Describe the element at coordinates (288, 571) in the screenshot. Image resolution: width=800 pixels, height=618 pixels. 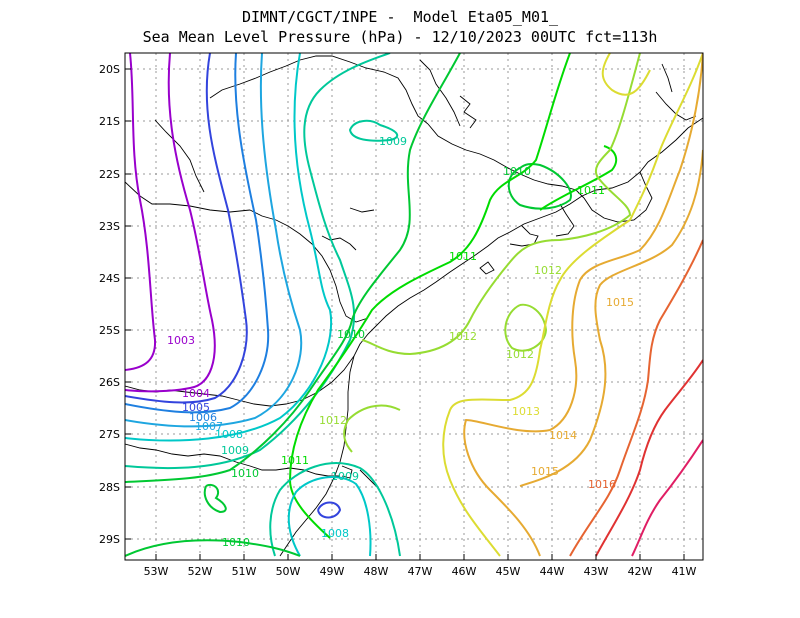
I see `lon-label: 50W` at that location.